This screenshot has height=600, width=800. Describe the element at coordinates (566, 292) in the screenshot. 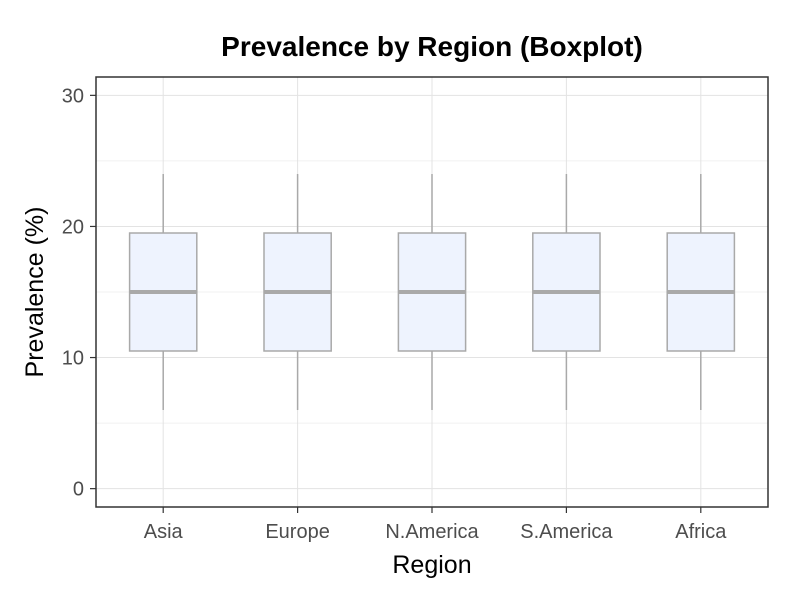

I see `box-s-america` at that location.